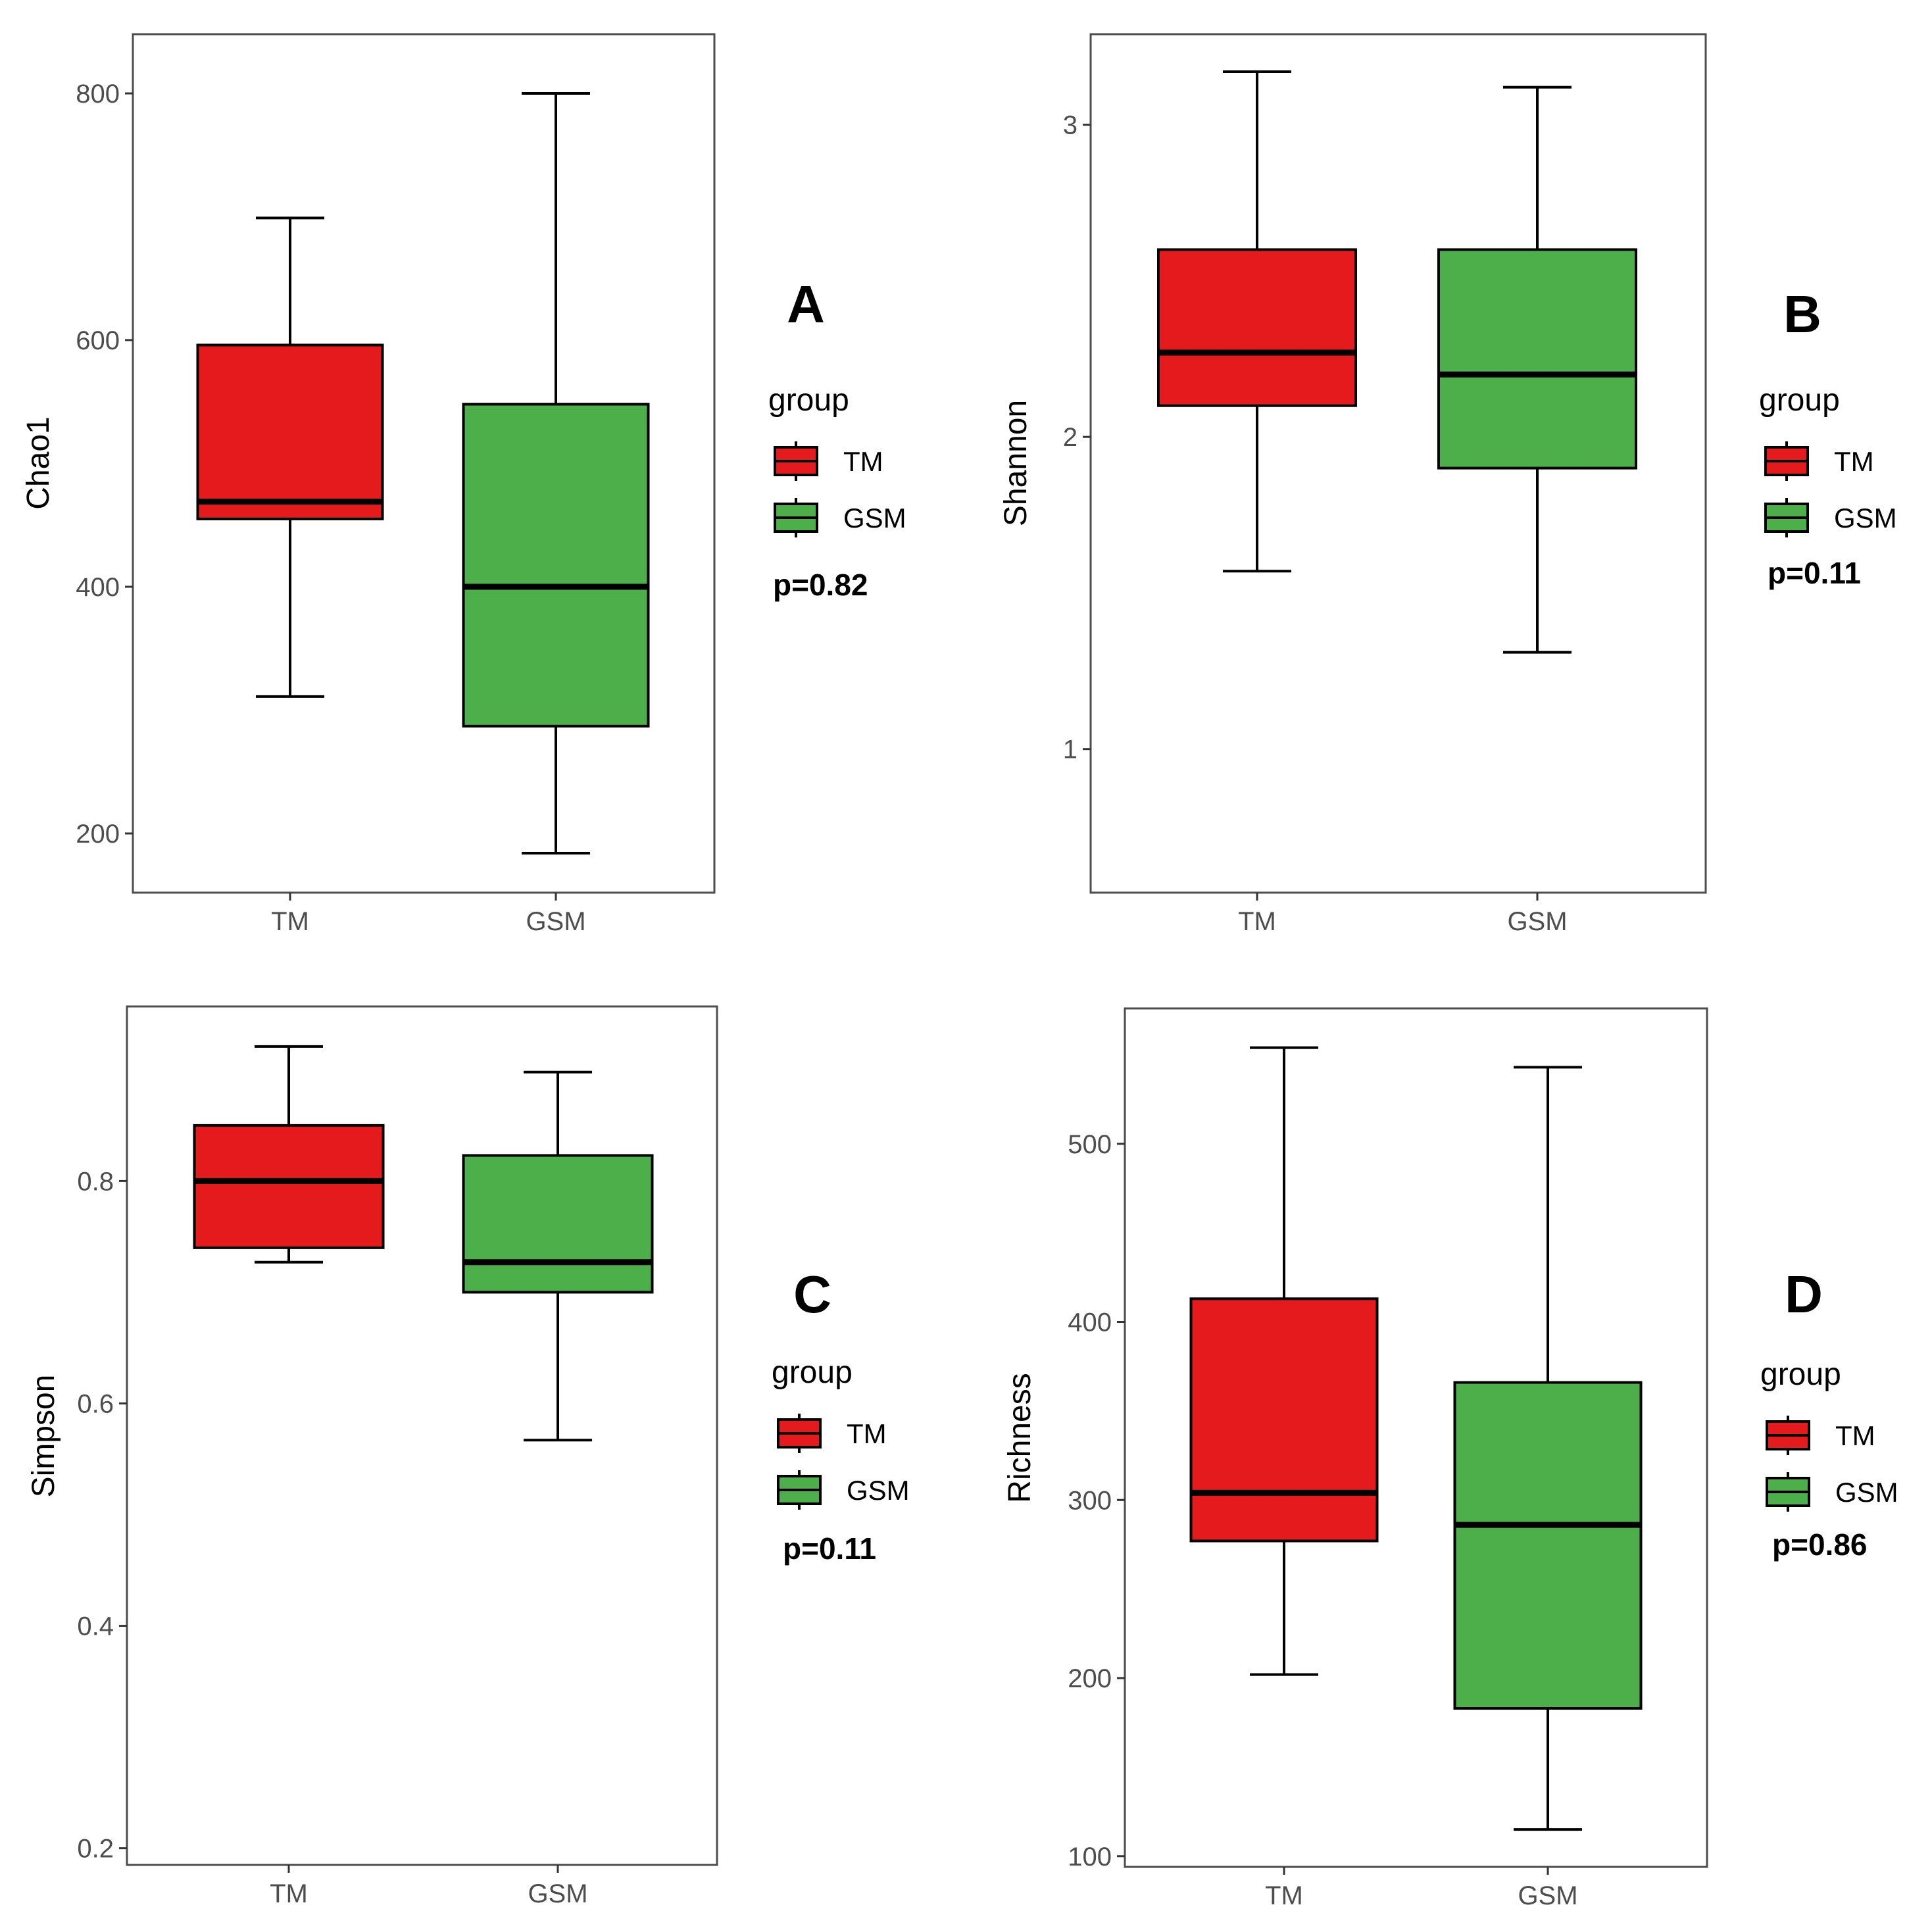  What do you see at coordinates (1820, 1544) in the screenshot?
I see `p-value-label: p=0.86` at bounding box center [1820, 1544].